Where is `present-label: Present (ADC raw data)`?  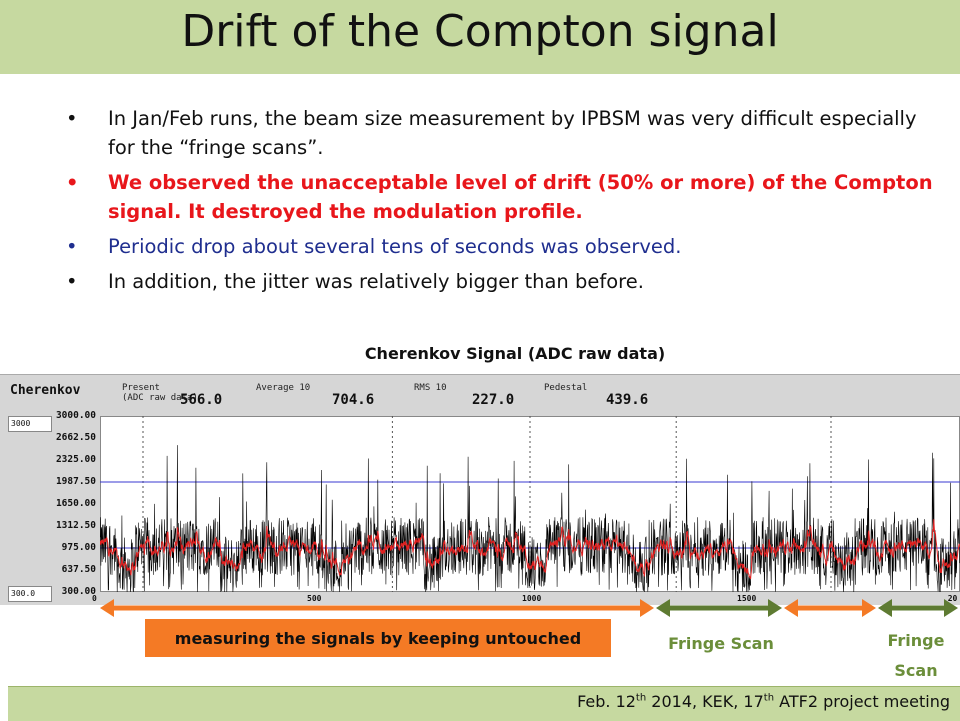
present-label: Present (ADC raw data) is located at coordinates (160, 393).